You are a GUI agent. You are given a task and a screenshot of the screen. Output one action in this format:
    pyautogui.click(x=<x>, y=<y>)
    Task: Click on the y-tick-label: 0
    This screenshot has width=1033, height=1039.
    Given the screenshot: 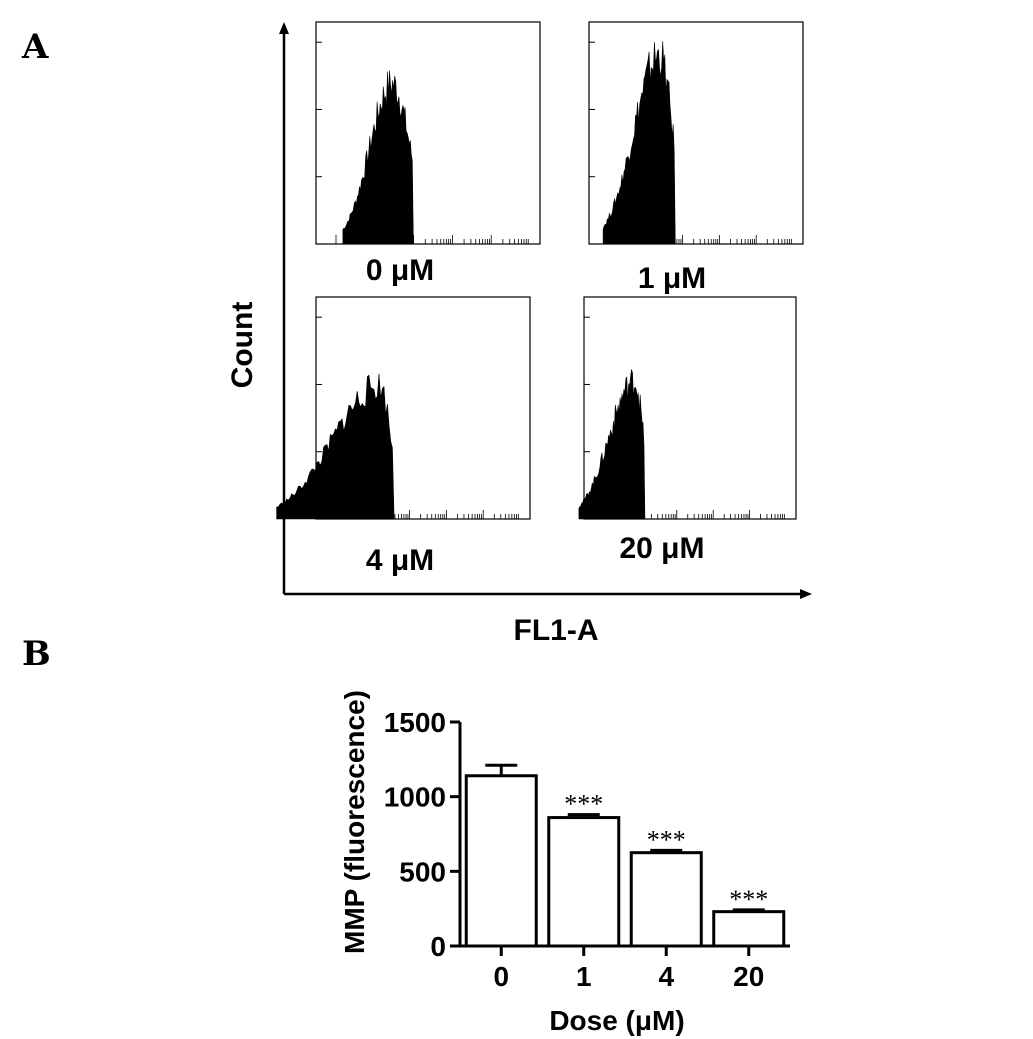 What is the action you would take?
    pyautogui.click(x=438, y=946)
    